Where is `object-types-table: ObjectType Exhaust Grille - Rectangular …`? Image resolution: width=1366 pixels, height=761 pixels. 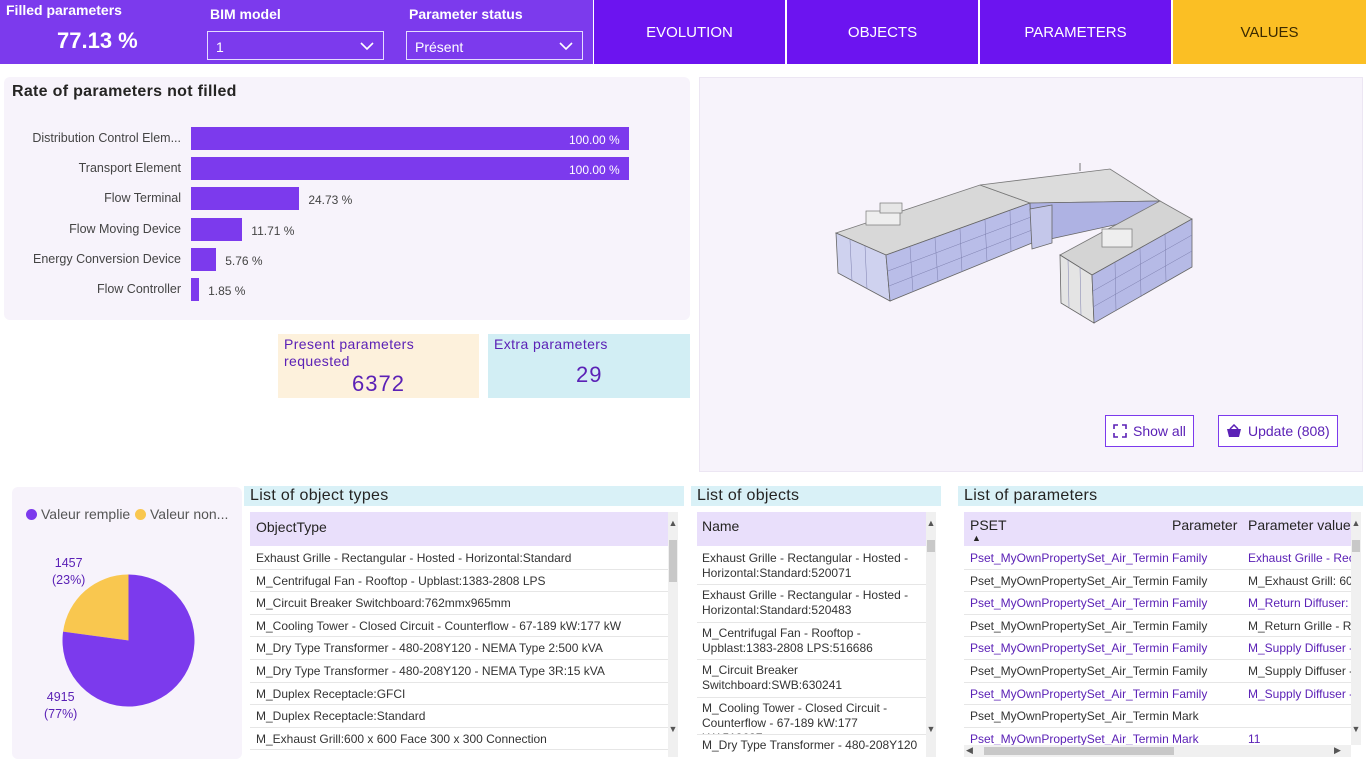 object-types-table: ObjectType Exhaust Grille - Rectangular … is located at coordinates (465, 634).